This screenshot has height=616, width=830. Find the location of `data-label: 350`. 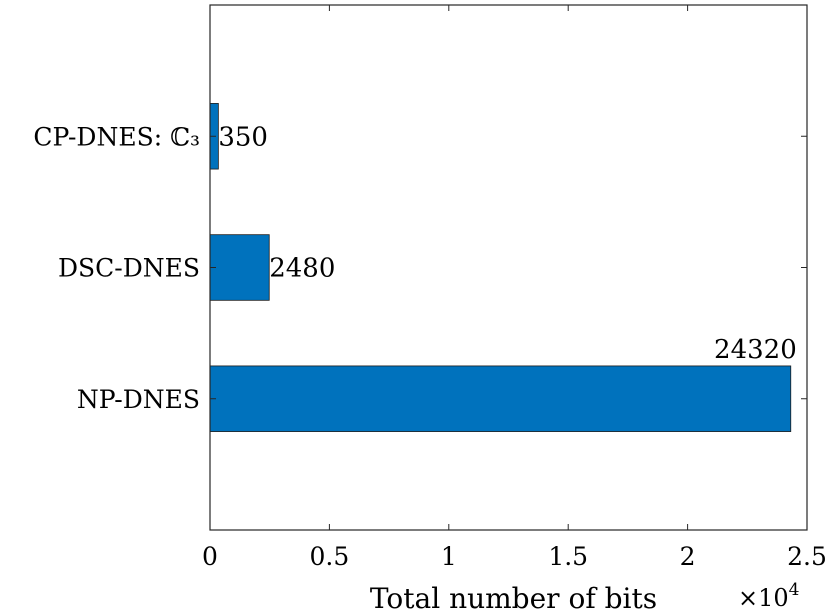

data-label: 350 is located at coordinates (243, 137).